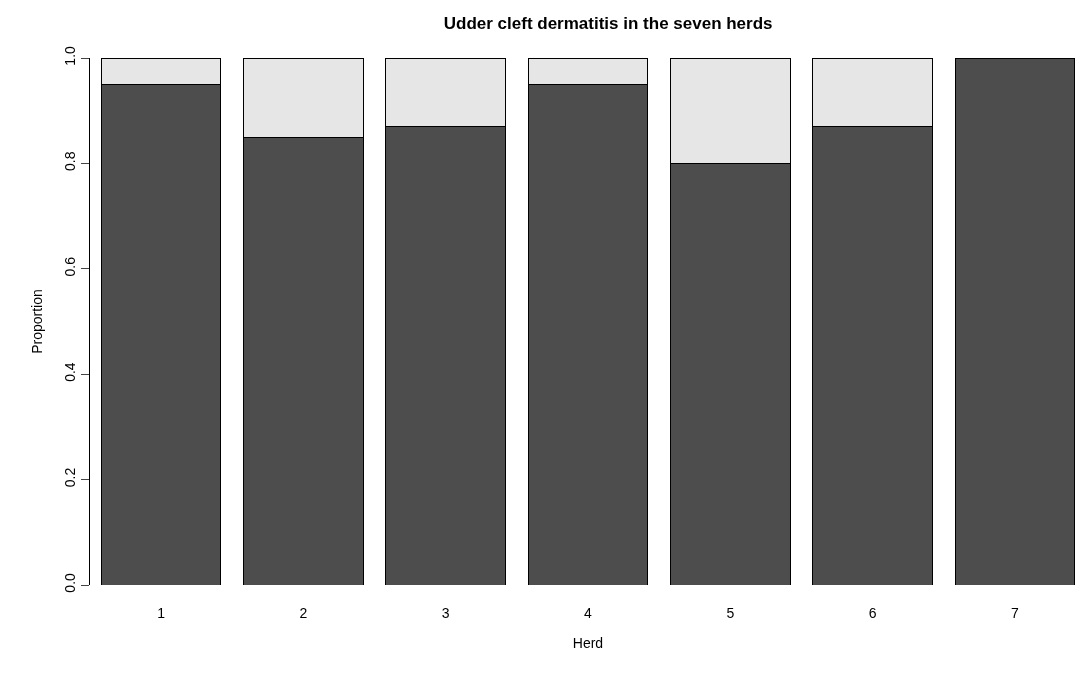 The width and height of the screenshot is (1086, 677). What do you see at coordinates (70, 477) in the screenshot?
I see `y-tick-label: 0.2` at bounding box center [70, 477].